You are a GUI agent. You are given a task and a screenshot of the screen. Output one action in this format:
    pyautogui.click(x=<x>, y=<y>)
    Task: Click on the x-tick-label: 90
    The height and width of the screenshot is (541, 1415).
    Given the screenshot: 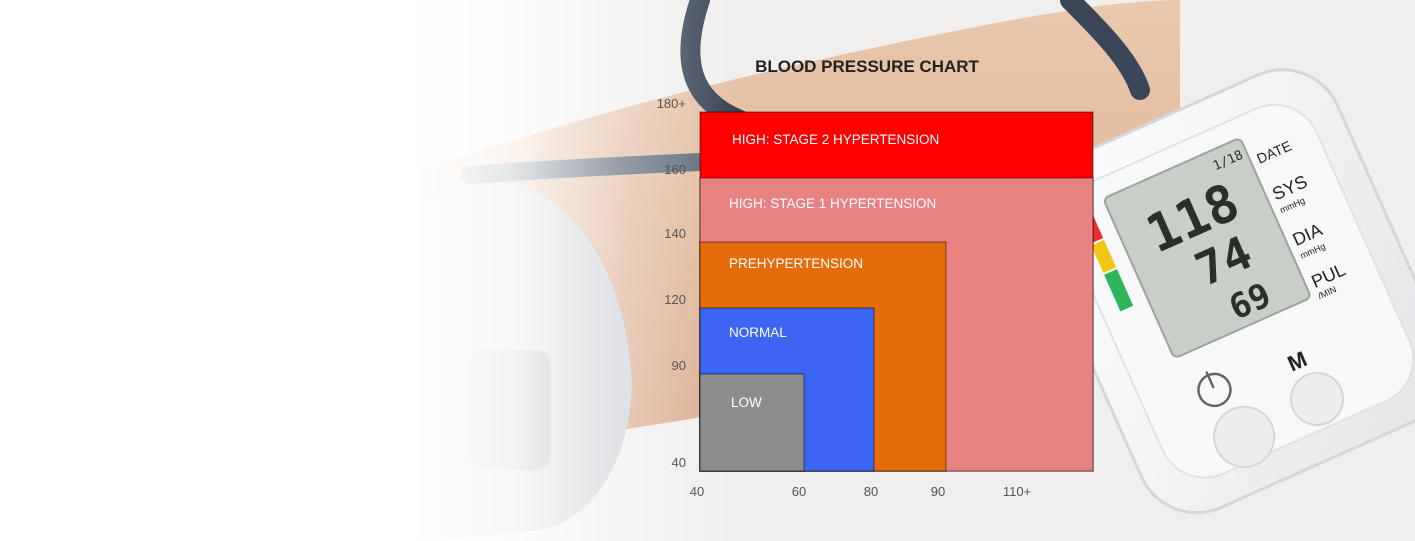 What is the action you would take?
    pyautogui.click(x=938, y=491)
    